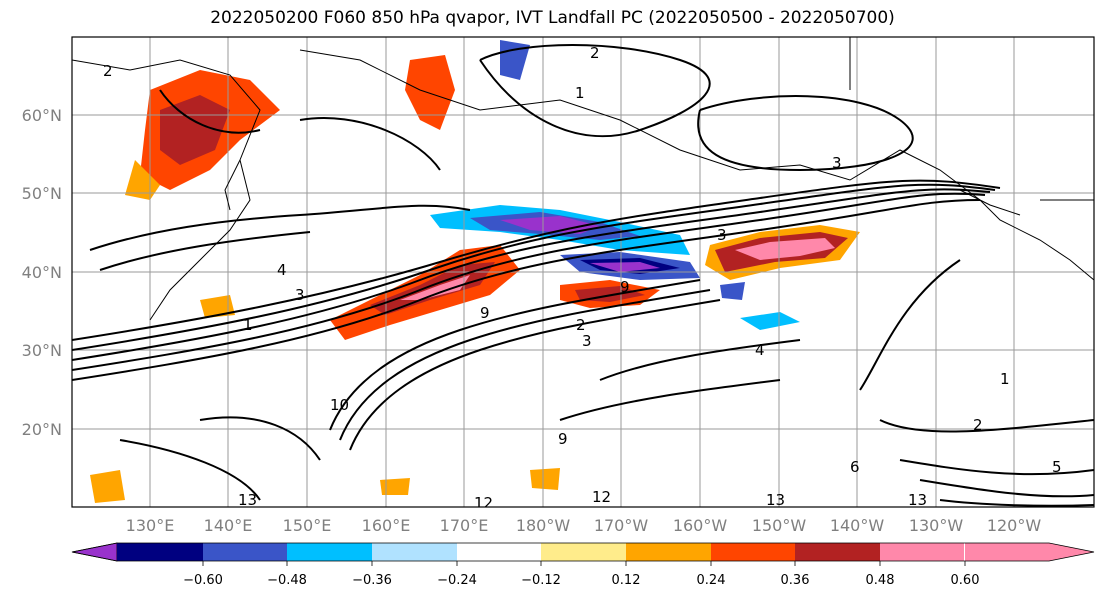  Describe the element at coordinates (457, 580) in the screenshot. I see `colorbar-tick-label: −0.24` at that location.